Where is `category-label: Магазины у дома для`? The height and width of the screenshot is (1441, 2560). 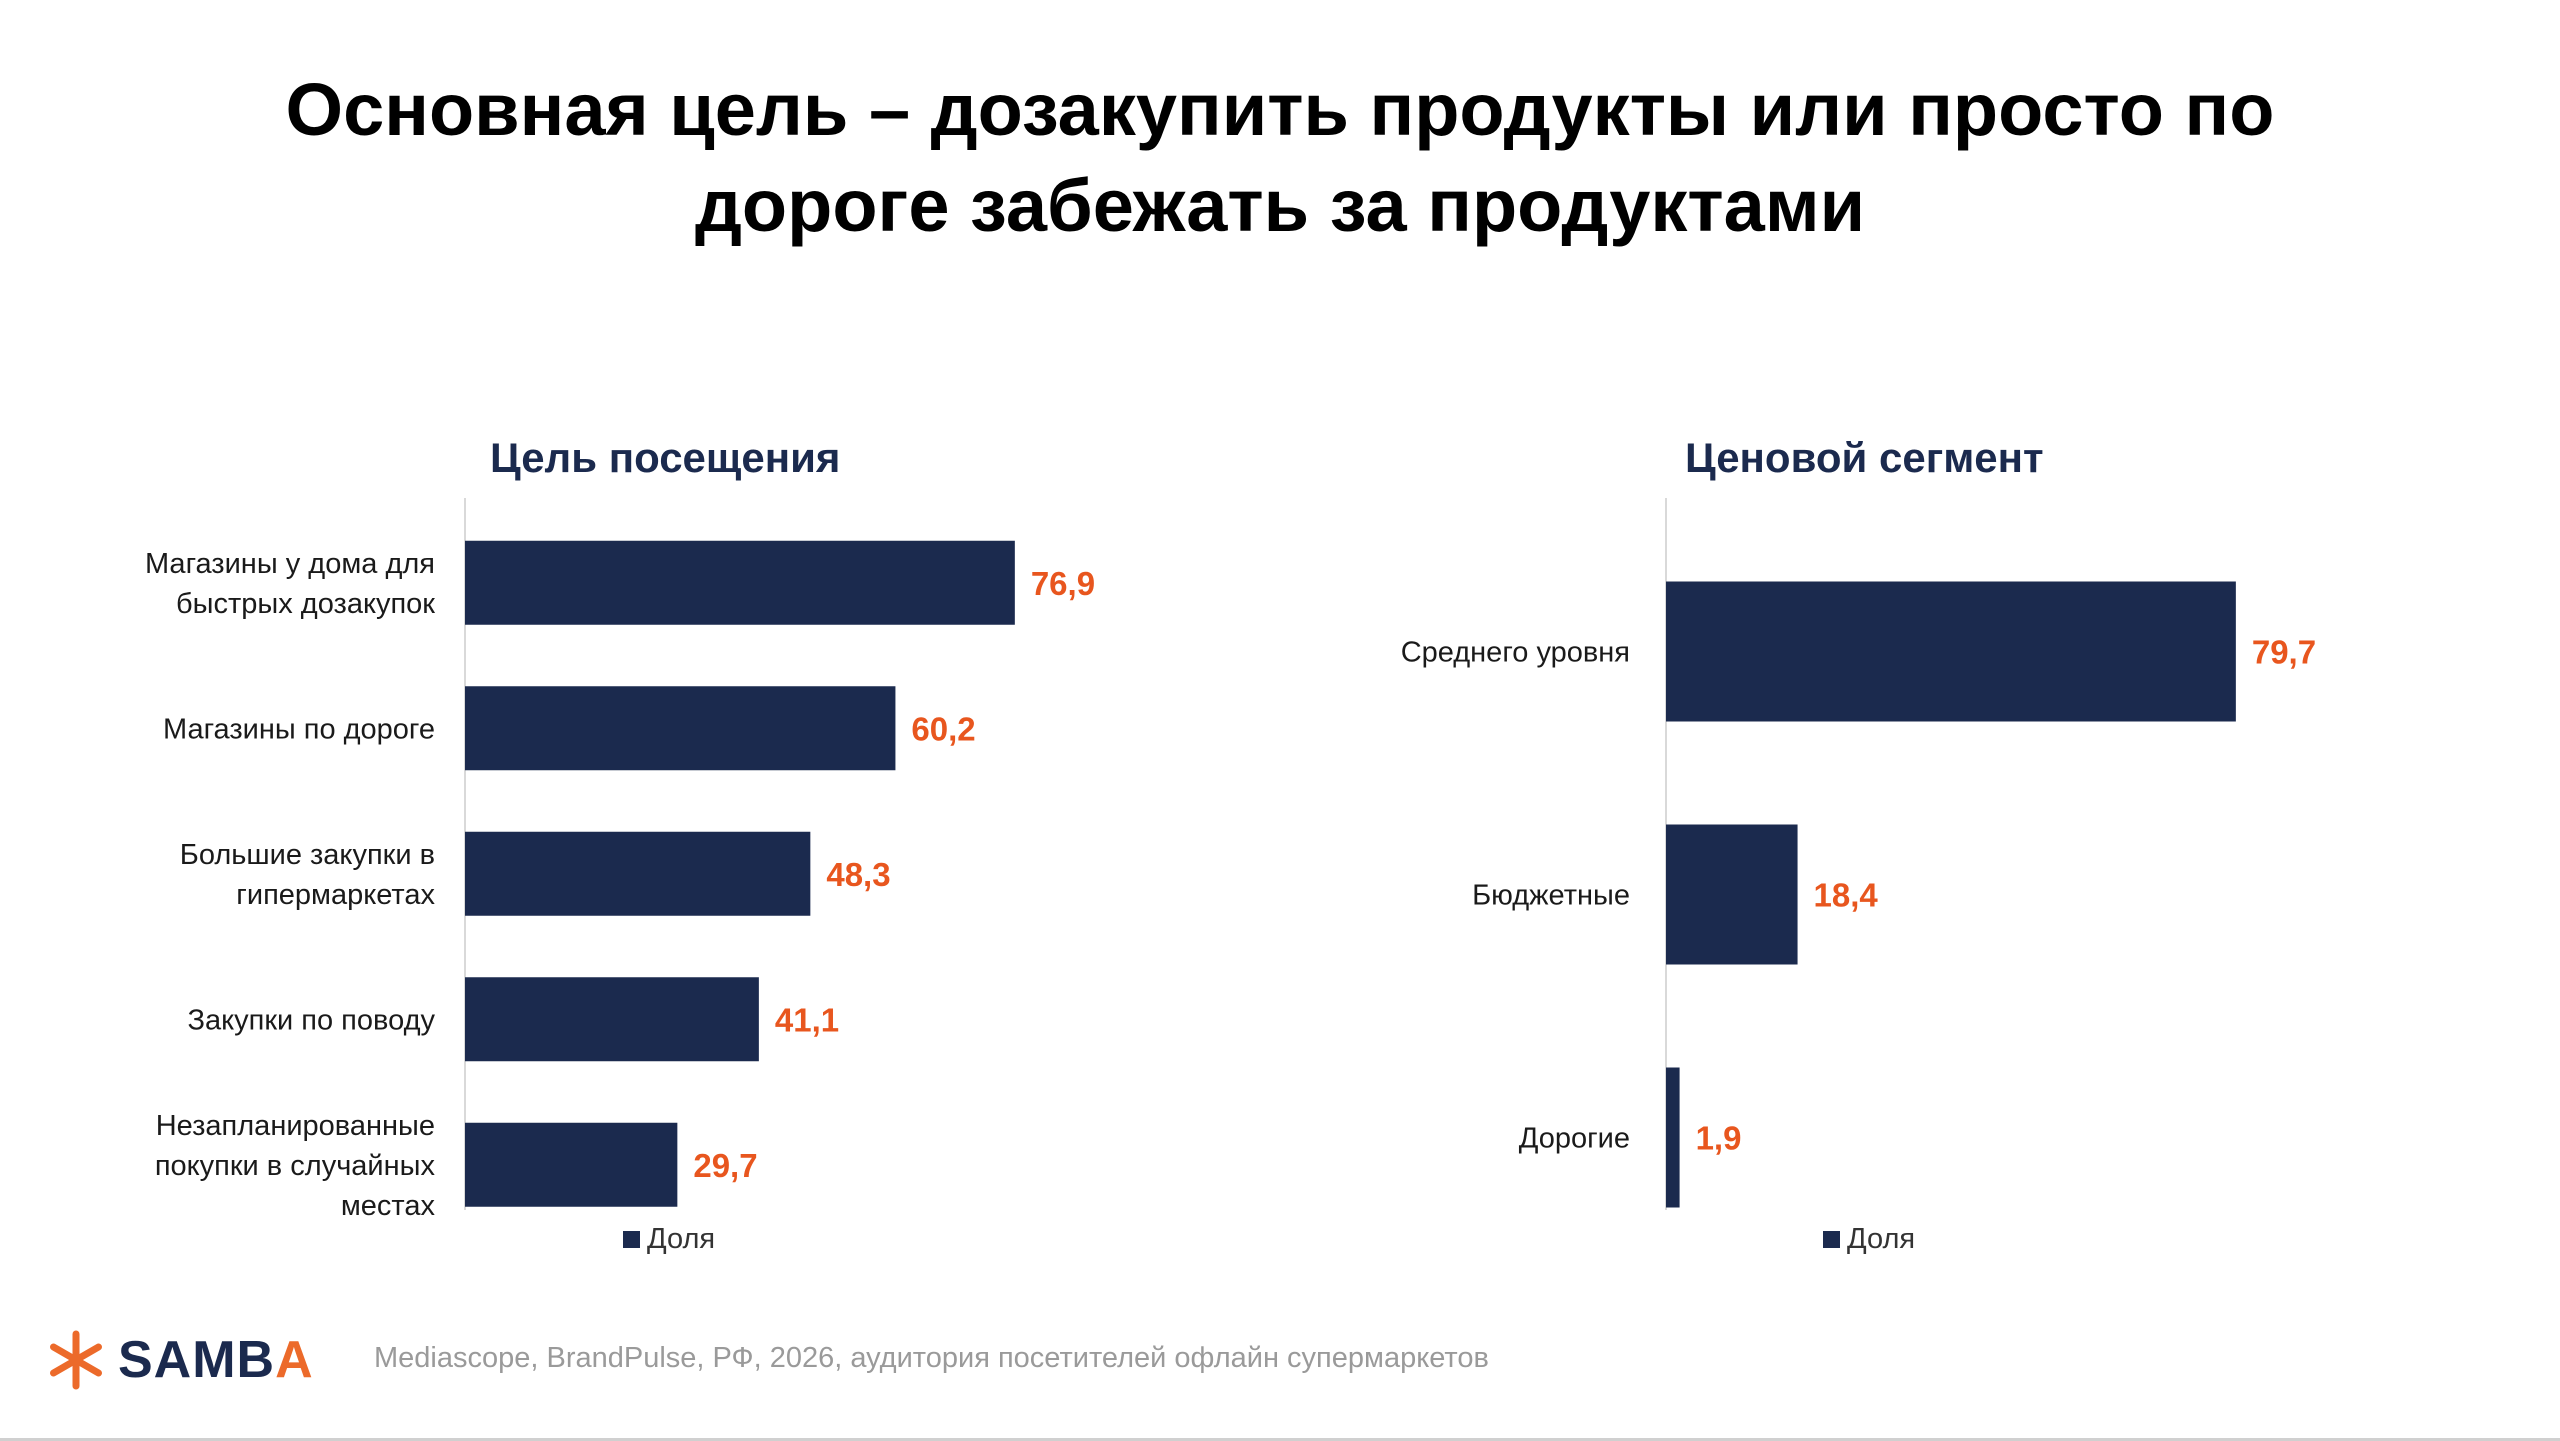
category-label: Магазины у дома для is located at coordinates (290, 564).